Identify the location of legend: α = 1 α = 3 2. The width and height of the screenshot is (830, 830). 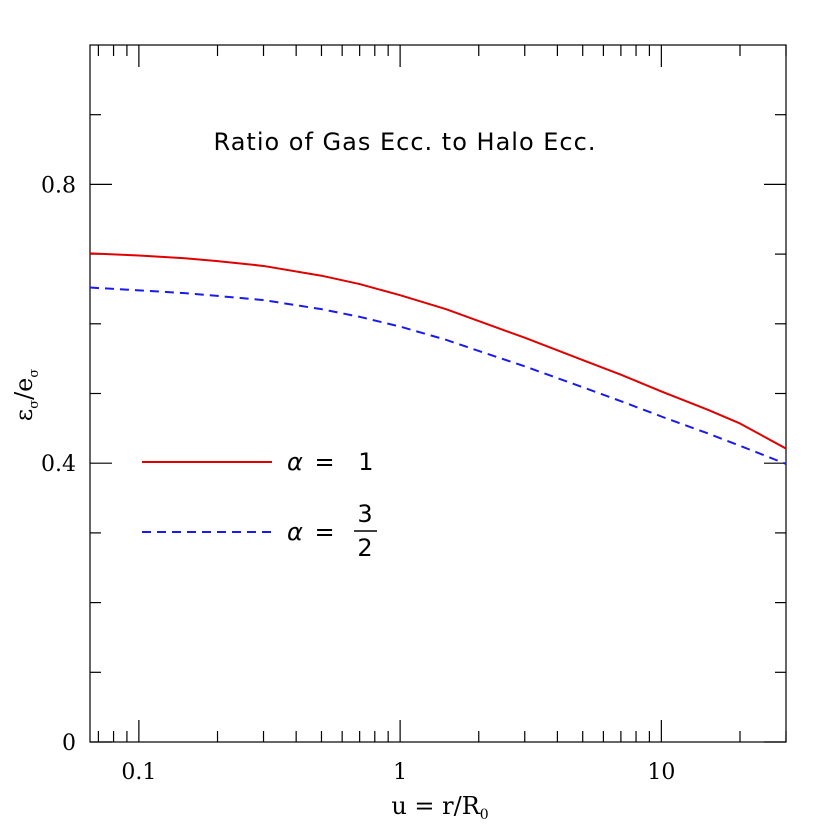
(259, 505).